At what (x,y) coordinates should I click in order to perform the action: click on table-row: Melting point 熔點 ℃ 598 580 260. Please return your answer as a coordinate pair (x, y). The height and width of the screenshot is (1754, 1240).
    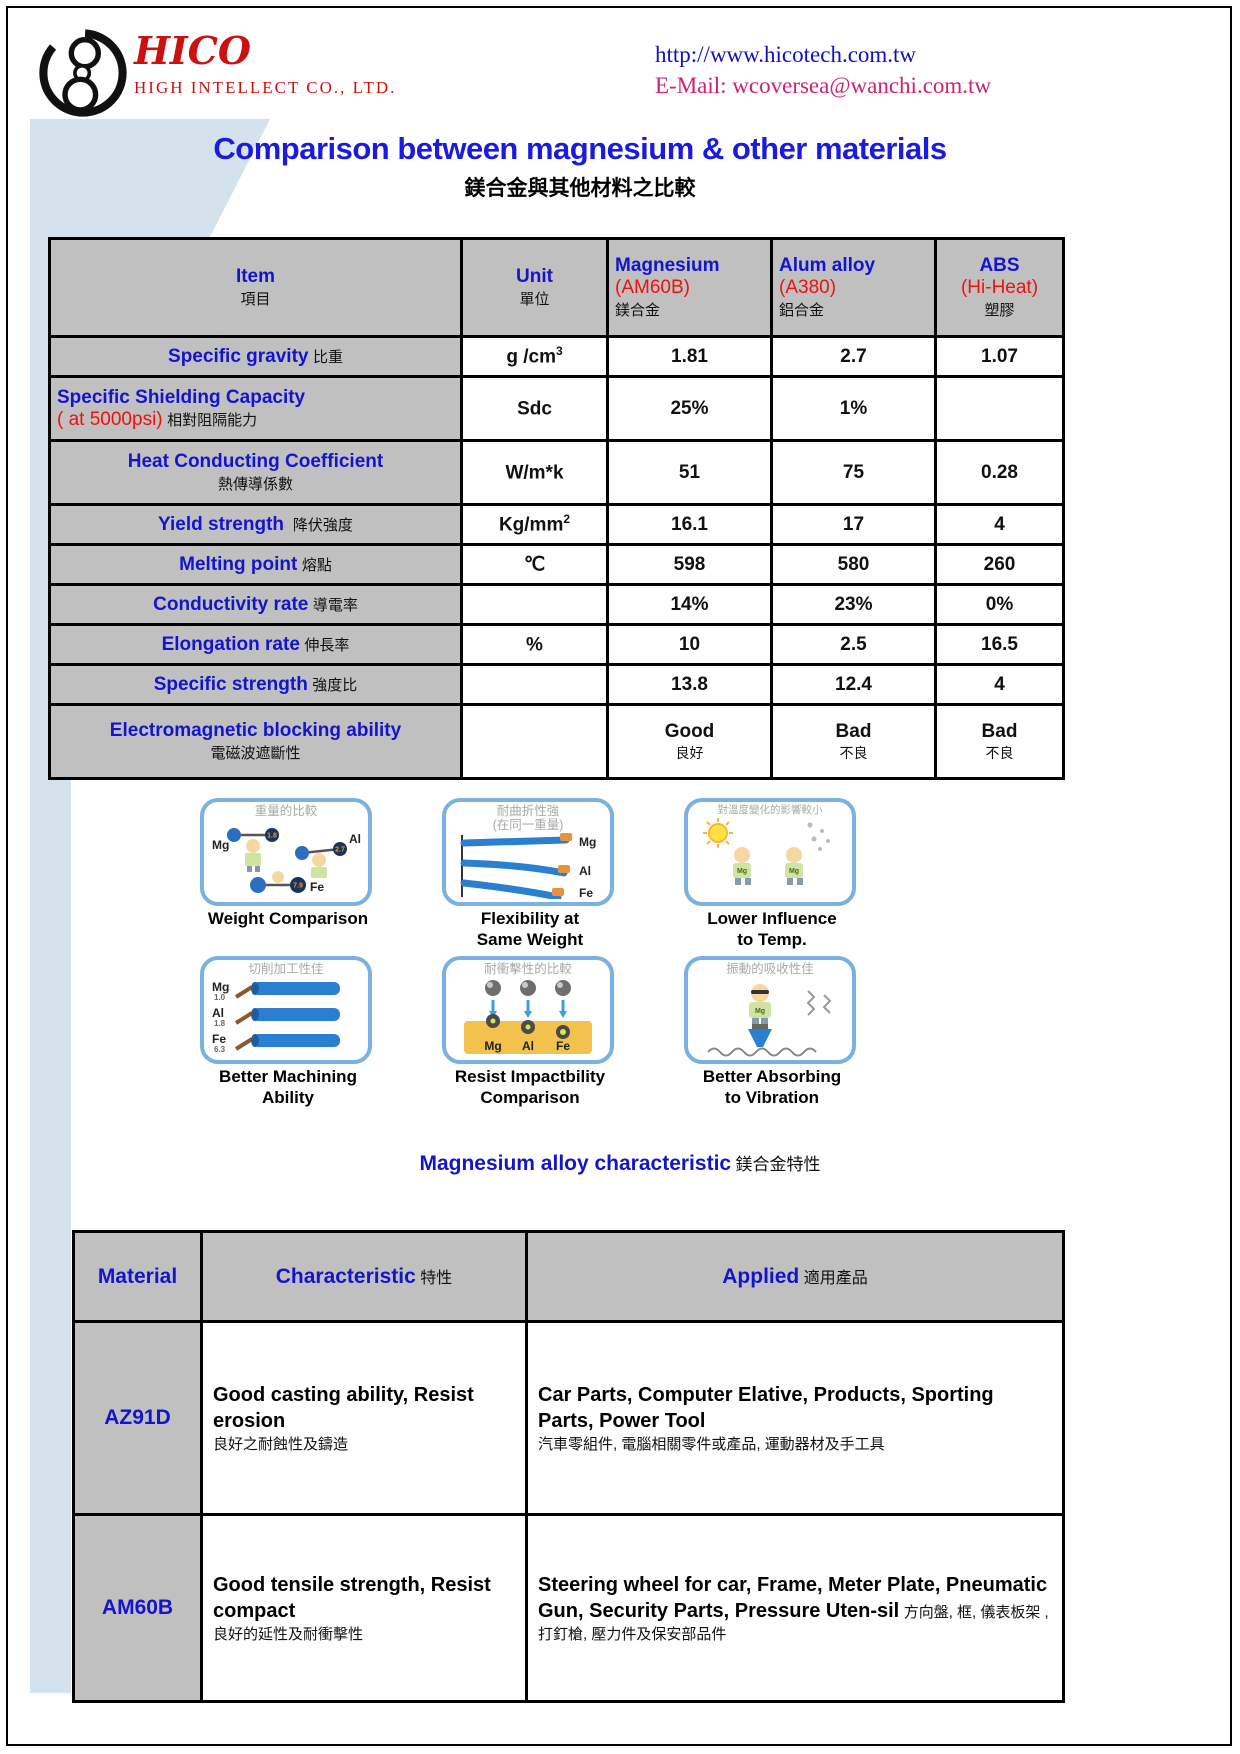
    Looking at the image, I should click on (556, 564).